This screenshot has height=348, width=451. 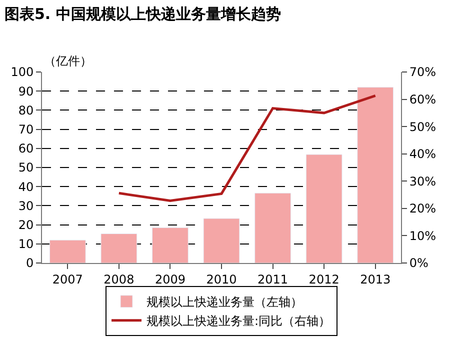 I want to click on y-tick-label: 80, so click(x=26, y=110).